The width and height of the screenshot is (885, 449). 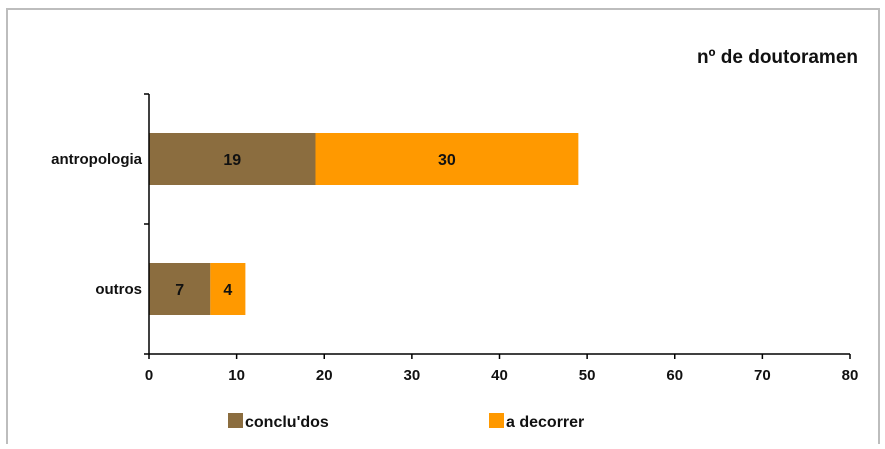 I want to click on data-label: 7, so click(x=179, y=290).